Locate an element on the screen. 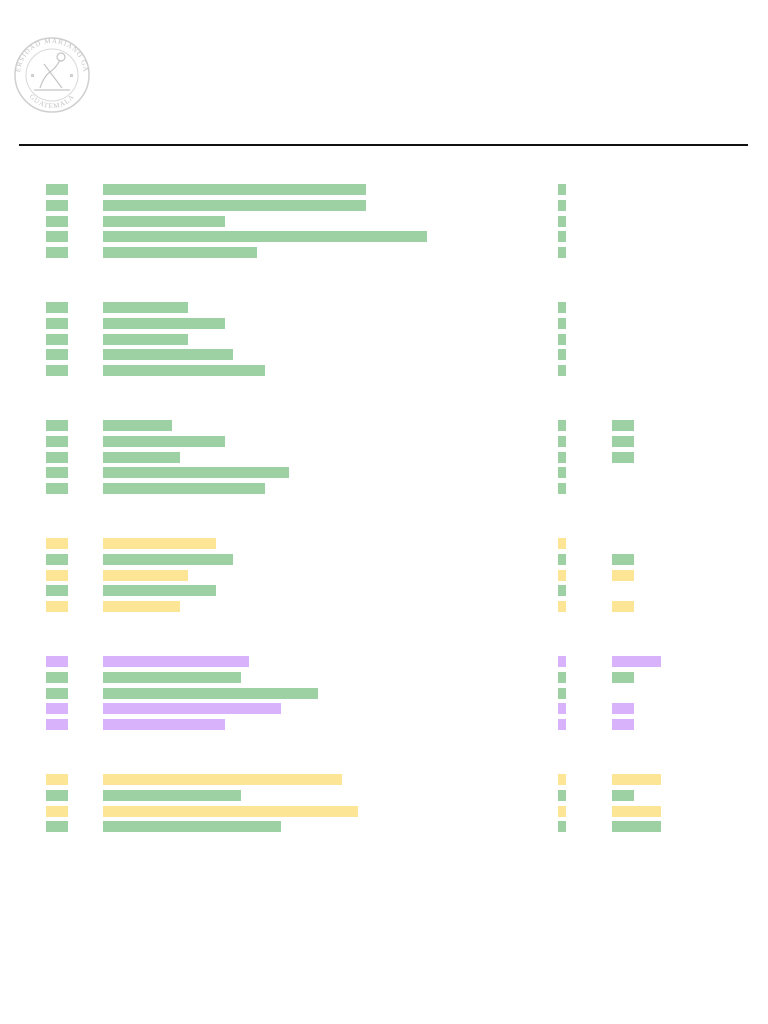 The height and width of the screenshot is (1024, 768). university-seal-logo: UNIVERSIDAD MARIANO GÁLVEZ GUATEMALA is located at coordinates (50, 72).